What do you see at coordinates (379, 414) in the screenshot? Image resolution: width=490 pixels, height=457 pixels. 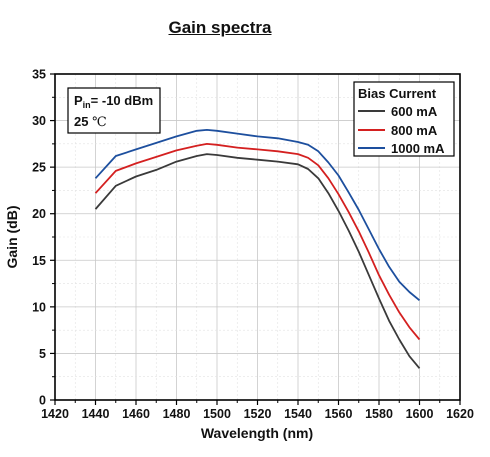 I see `x-tick-label: 1580` at bounding box center [379, 414].